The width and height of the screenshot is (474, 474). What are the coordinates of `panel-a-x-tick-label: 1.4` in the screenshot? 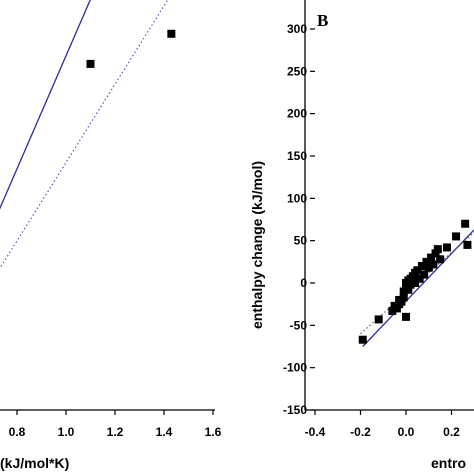 It's located at (164, 432).